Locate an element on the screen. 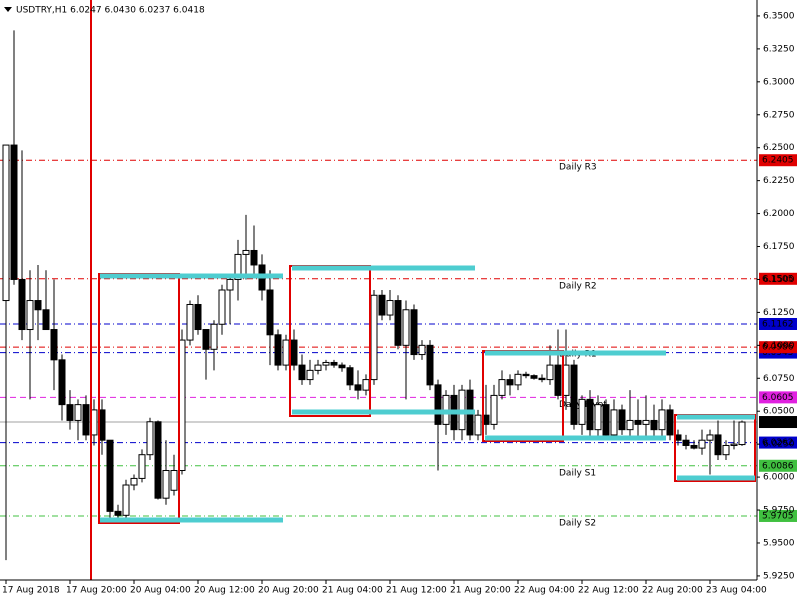  price-tag-label: 6.2405 is located at coordinates (778, 161).